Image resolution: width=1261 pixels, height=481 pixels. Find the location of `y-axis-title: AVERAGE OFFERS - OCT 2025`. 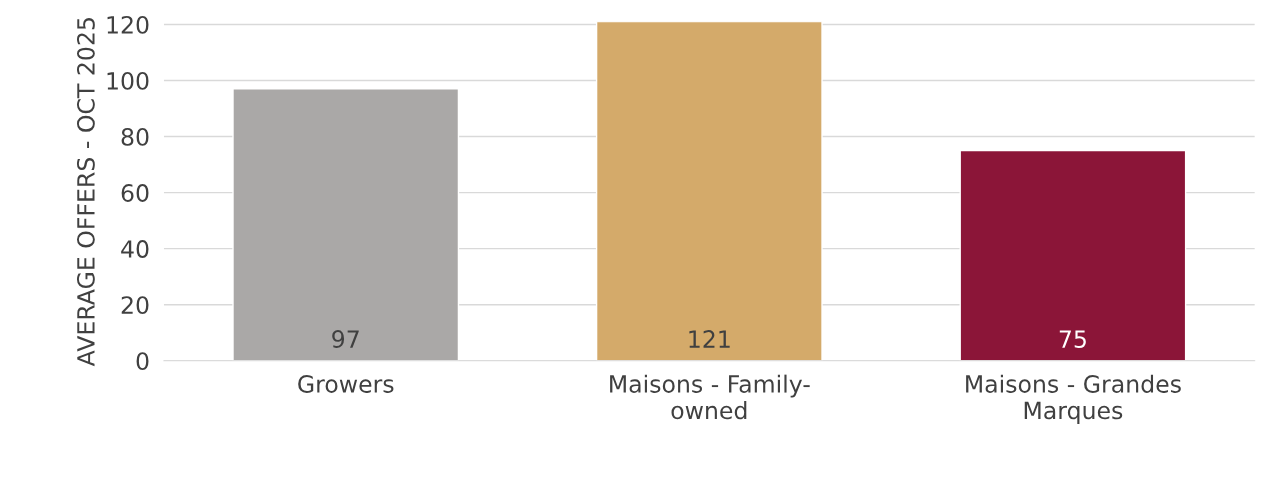

y-axis-title: AVERAGE OFFERS - OCT 2025 is located at coordinates (85, 192).